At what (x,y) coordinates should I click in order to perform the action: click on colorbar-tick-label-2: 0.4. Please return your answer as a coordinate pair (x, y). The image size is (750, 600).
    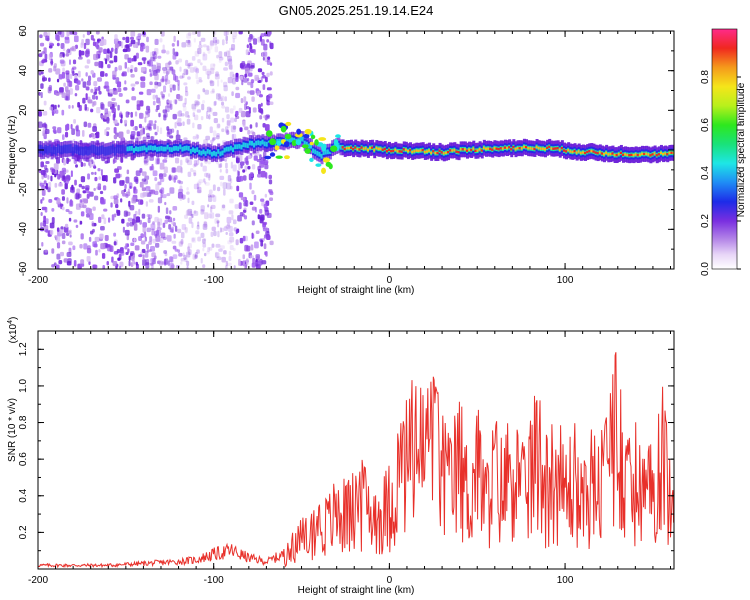
    Looking at the image, I should click on (705, 173).